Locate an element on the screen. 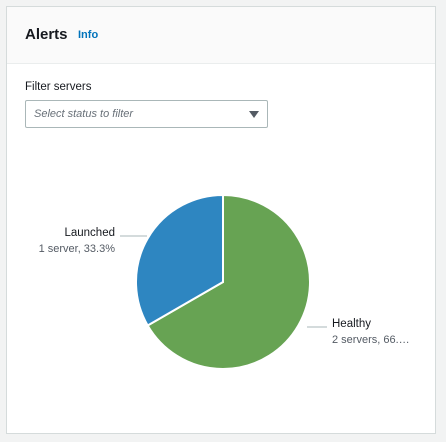 This screenshot has width=446, height=442. pie-slice-healthy is located at coordinates (228, 281).